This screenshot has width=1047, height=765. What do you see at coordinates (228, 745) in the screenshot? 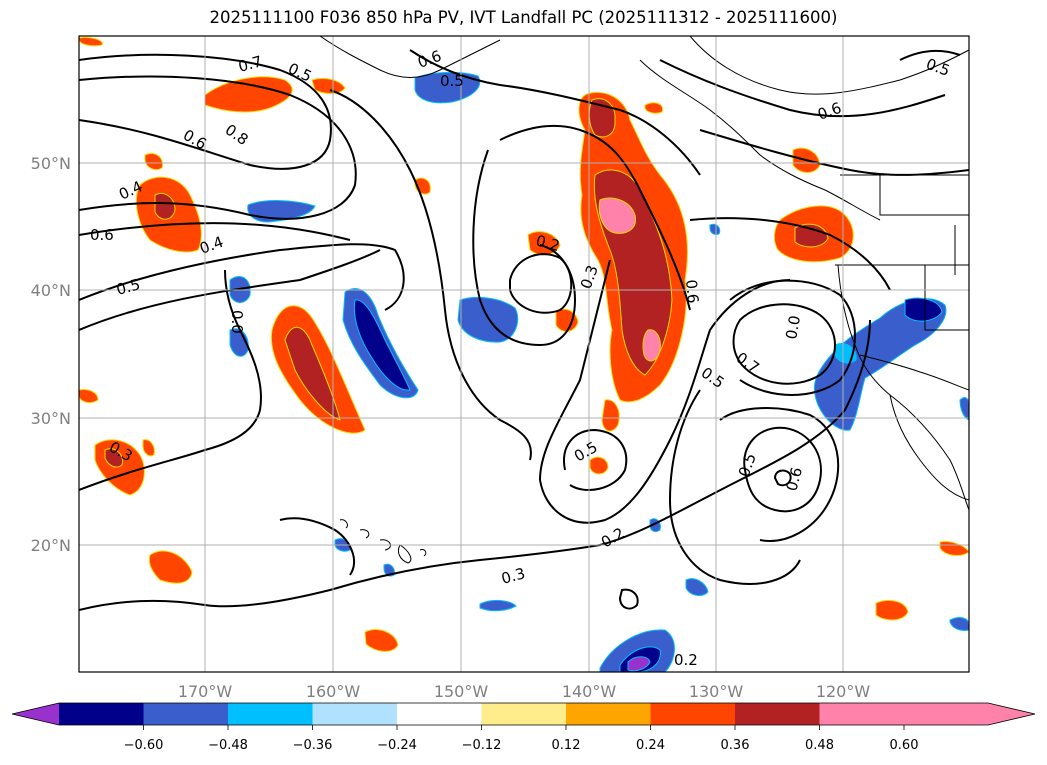
I see `colorbar-tick-label: −0.48` at bounding box center [228, 745].